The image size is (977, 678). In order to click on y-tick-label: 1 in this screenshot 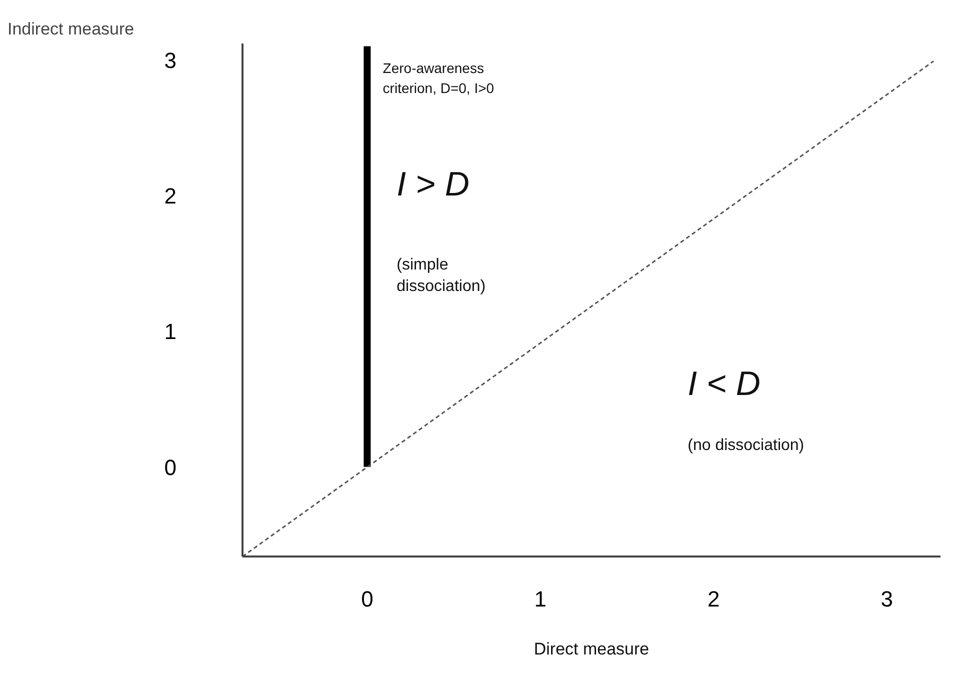, I will do `click(170, 331)`.